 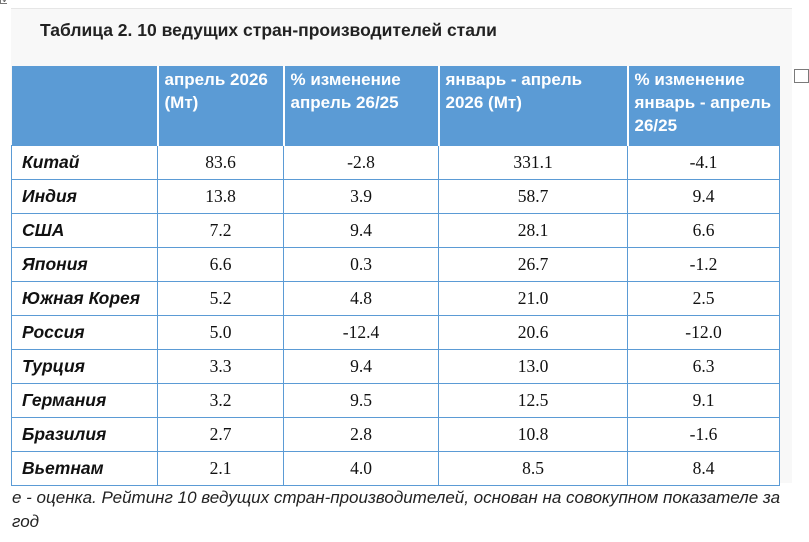 What do you see at coordinates (533, 366) in the screenshot?
I see `cell-jan-apr: 13.0` at bounding box center [533, 366].